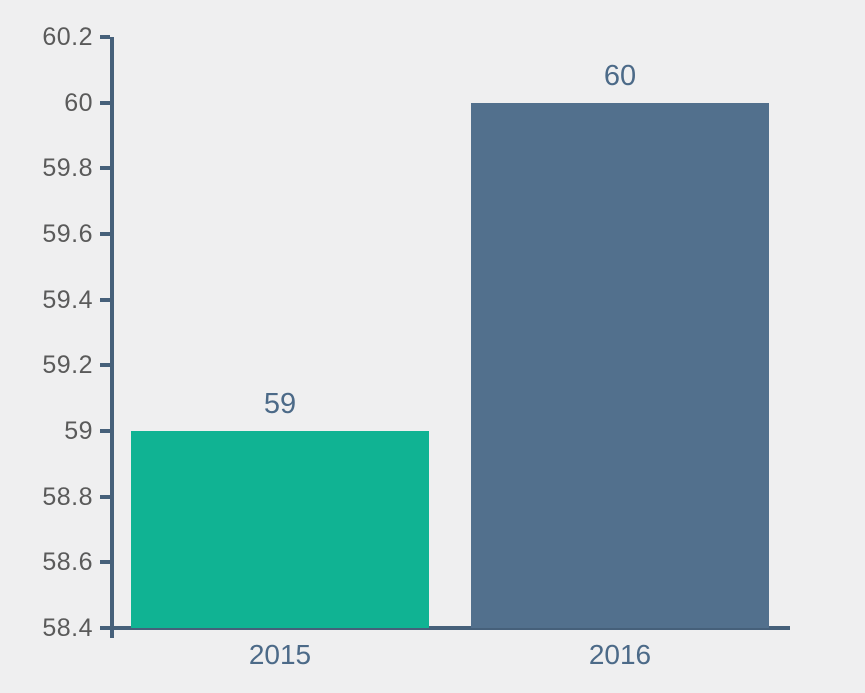 The image size is (865, 693). I want to click on y-axis-tick-label: 58.8, so click(67, 497).